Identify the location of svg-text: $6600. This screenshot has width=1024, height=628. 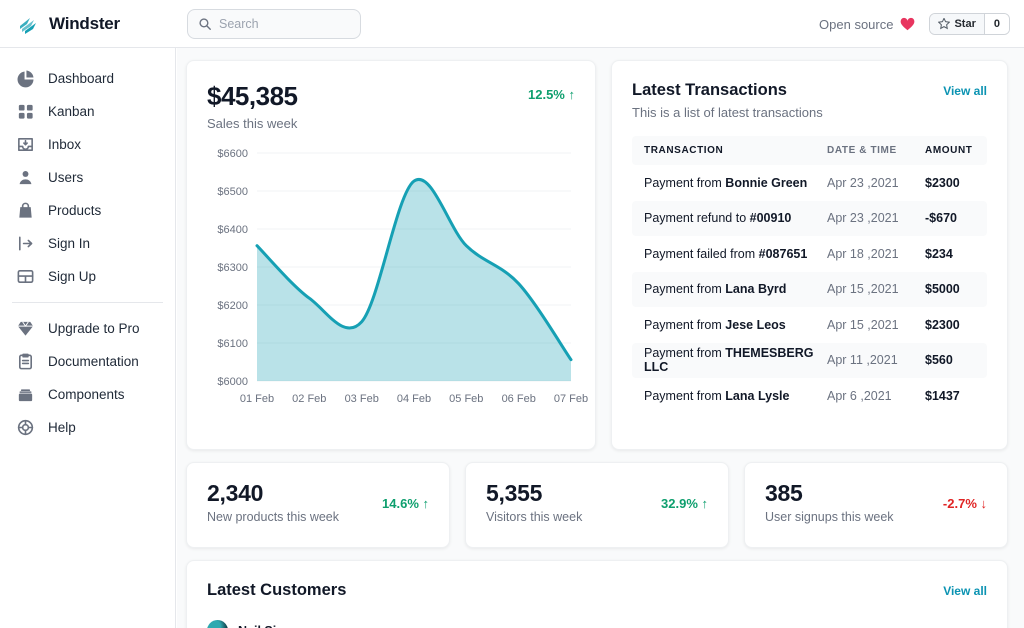
(232, 154).